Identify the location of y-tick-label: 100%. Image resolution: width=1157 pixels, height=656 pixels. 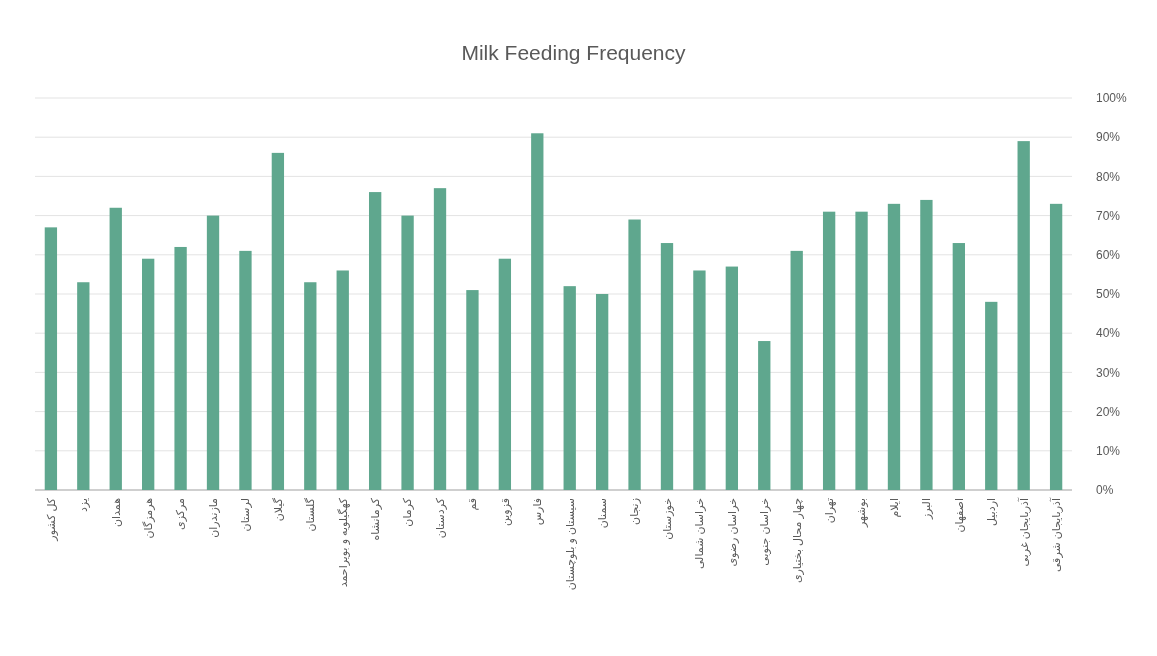
(1112, 98).